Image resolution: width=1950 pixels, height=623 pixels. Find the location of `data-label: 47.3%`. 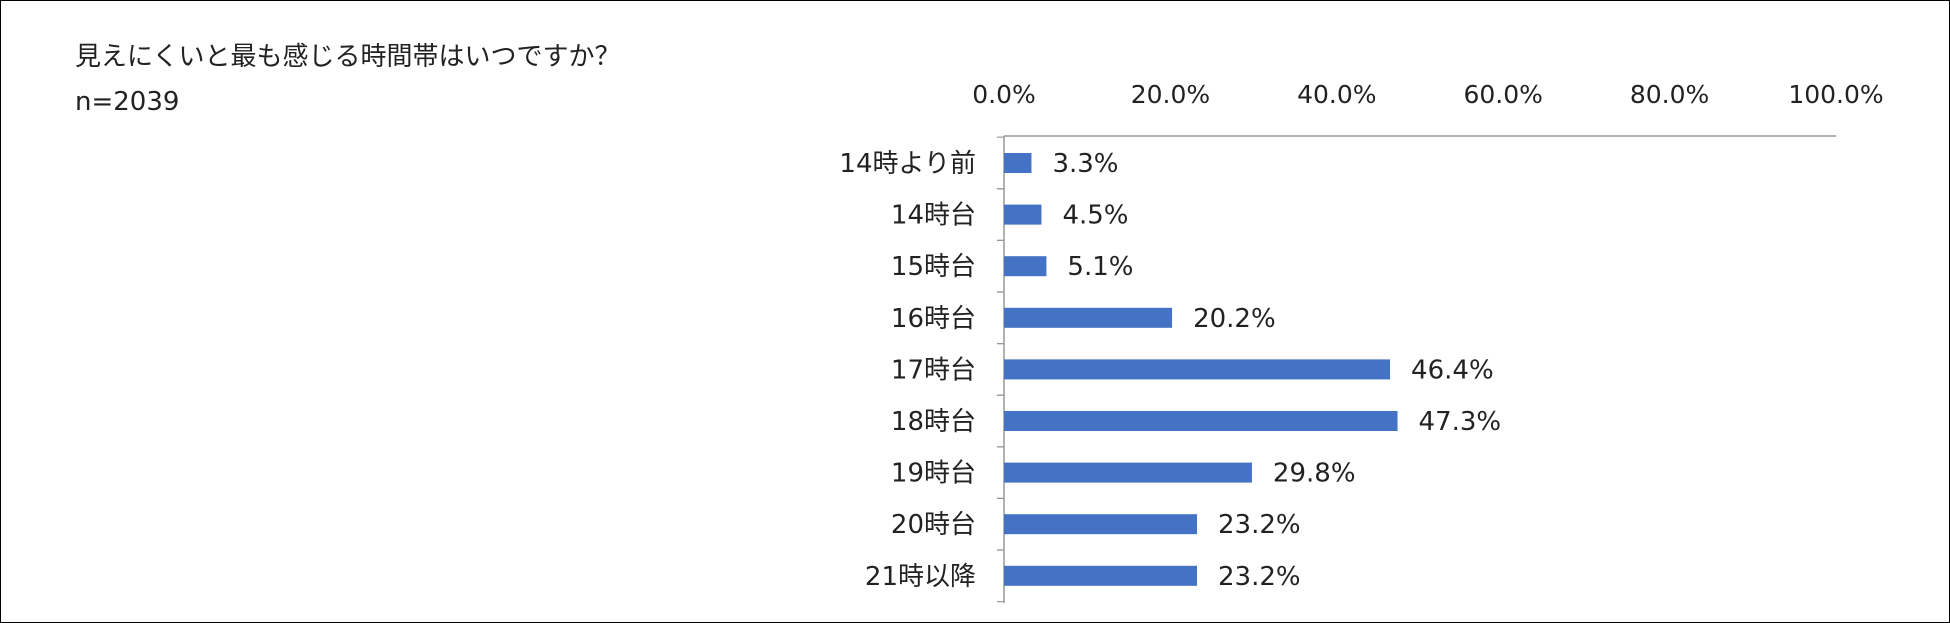

data-label: 47.3% is located at coordinates (1460, 422).